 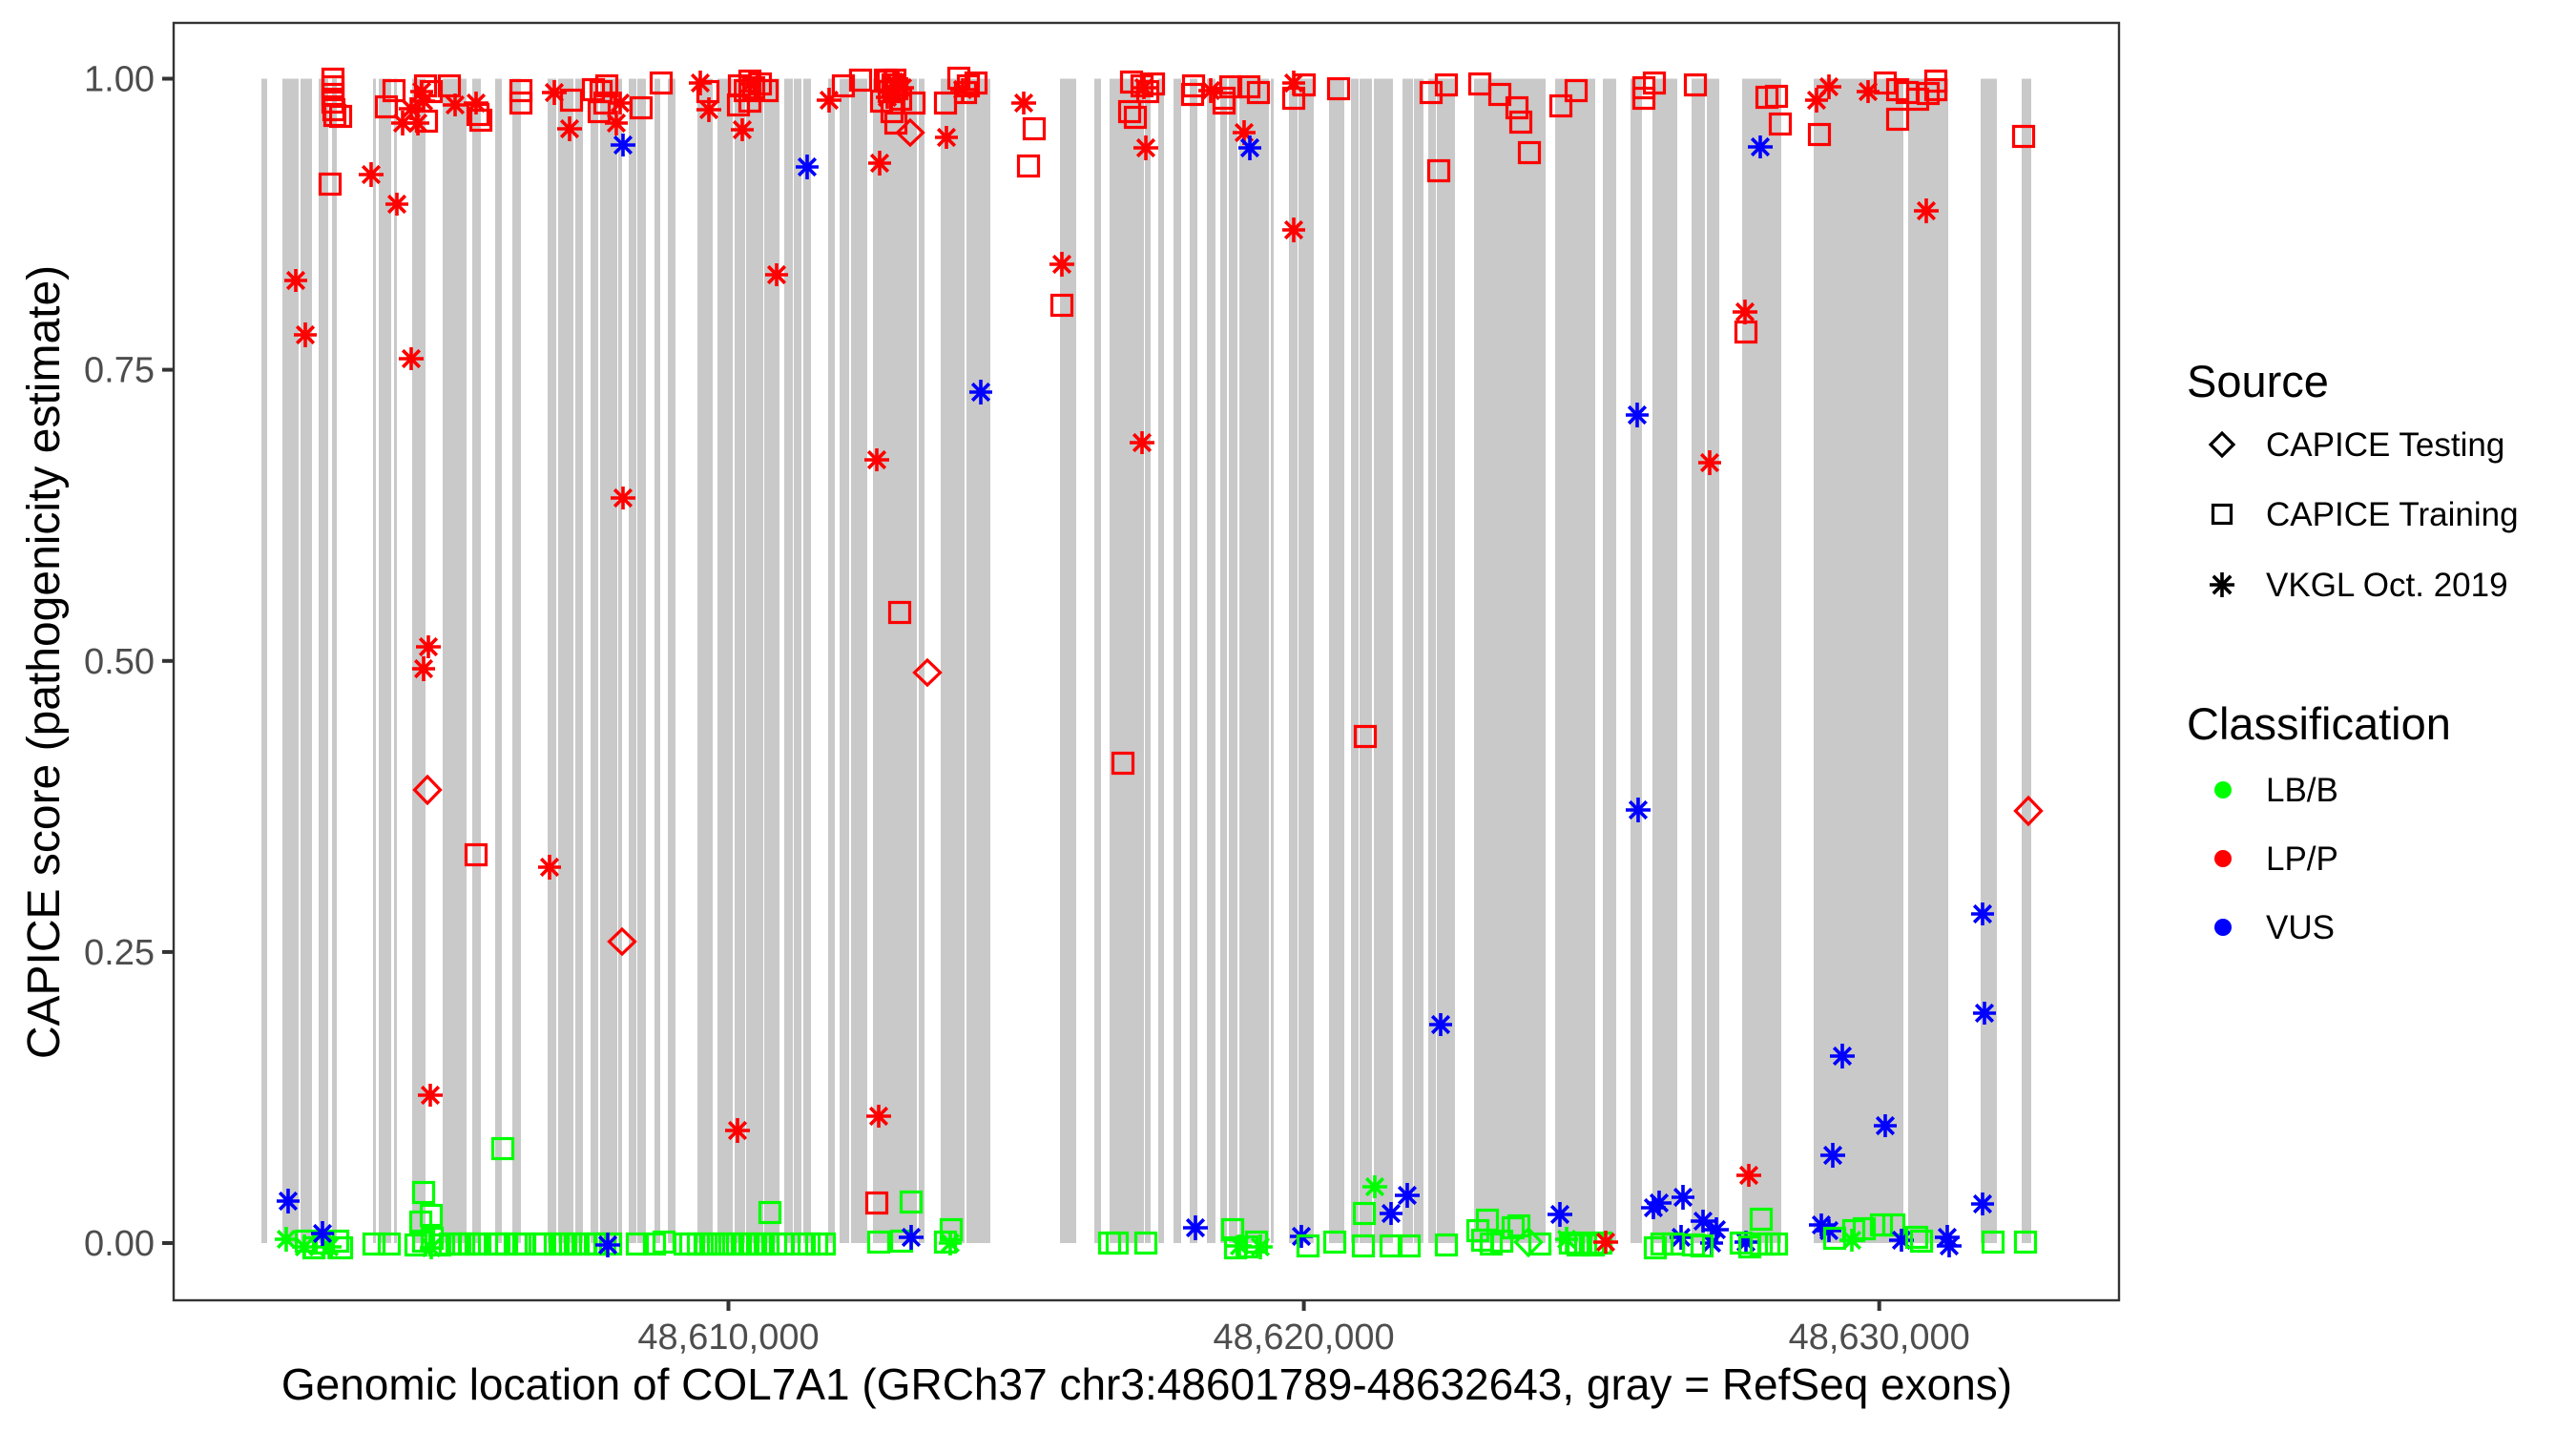 What do you see at coordinates (119, 953) in the screenshot?
I see `svg-text: 0.25` at bounding box center [119, 953].